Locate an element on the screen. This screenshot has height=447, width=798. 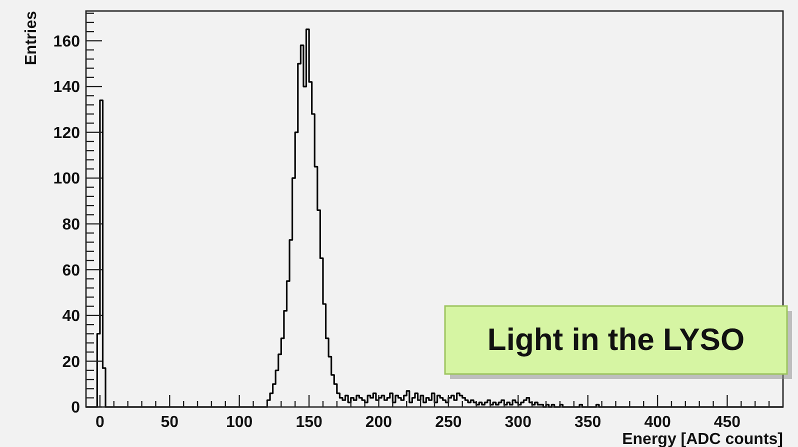
x-tick-label: 250 is located at coordinates (448, 422).